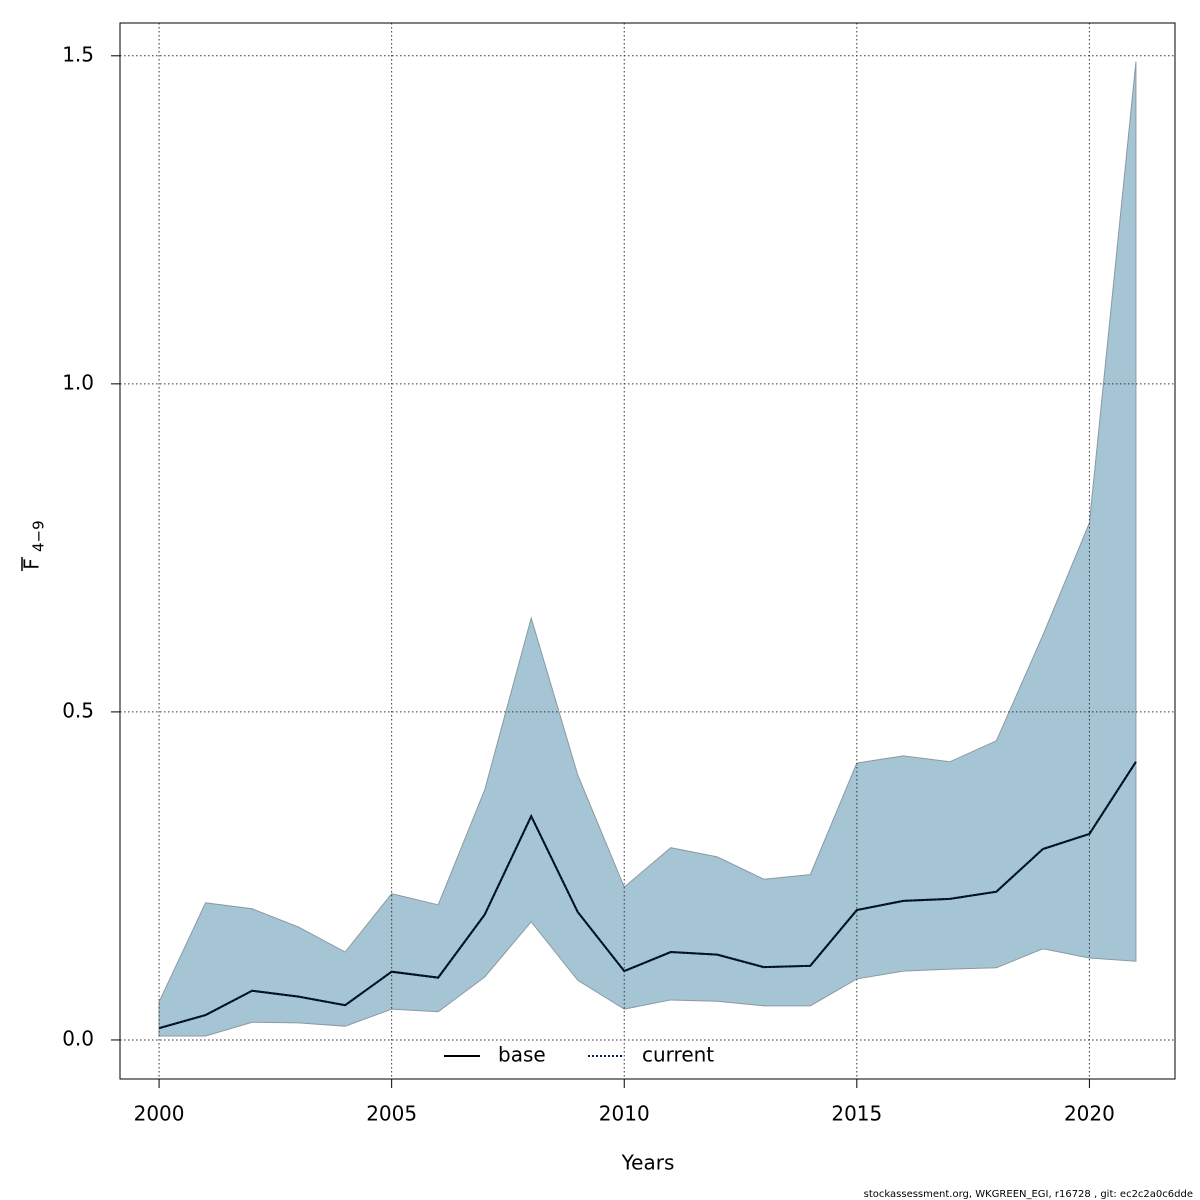 The image size is (1200, 1200). What do you see at coordinates (391, 1114) in the screenshot?
I see `x-tick-label: 2005` at bounding box center [391, 1114].